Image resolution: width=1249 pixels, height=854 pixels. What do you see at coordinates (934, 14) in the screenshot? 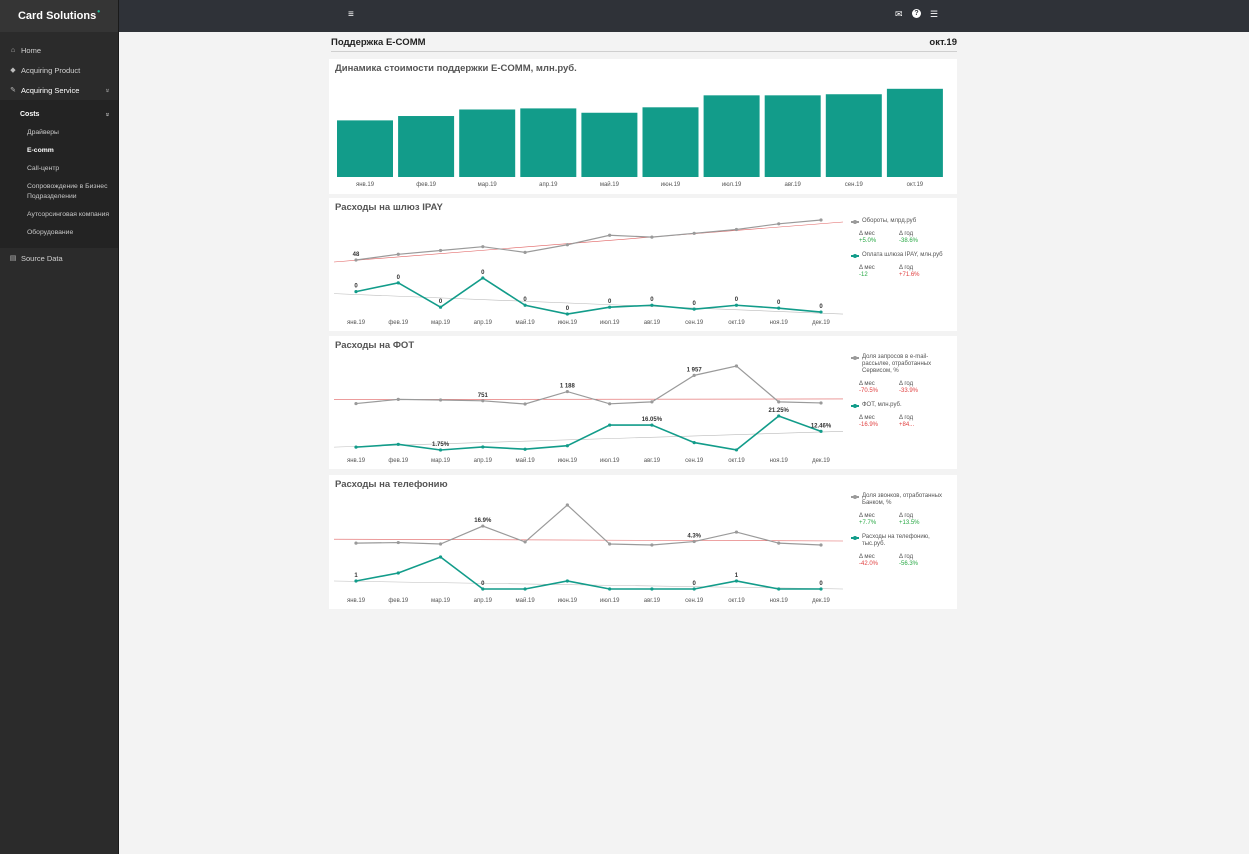
I see `list-icon: ☰` at bounding box center [934, 14].